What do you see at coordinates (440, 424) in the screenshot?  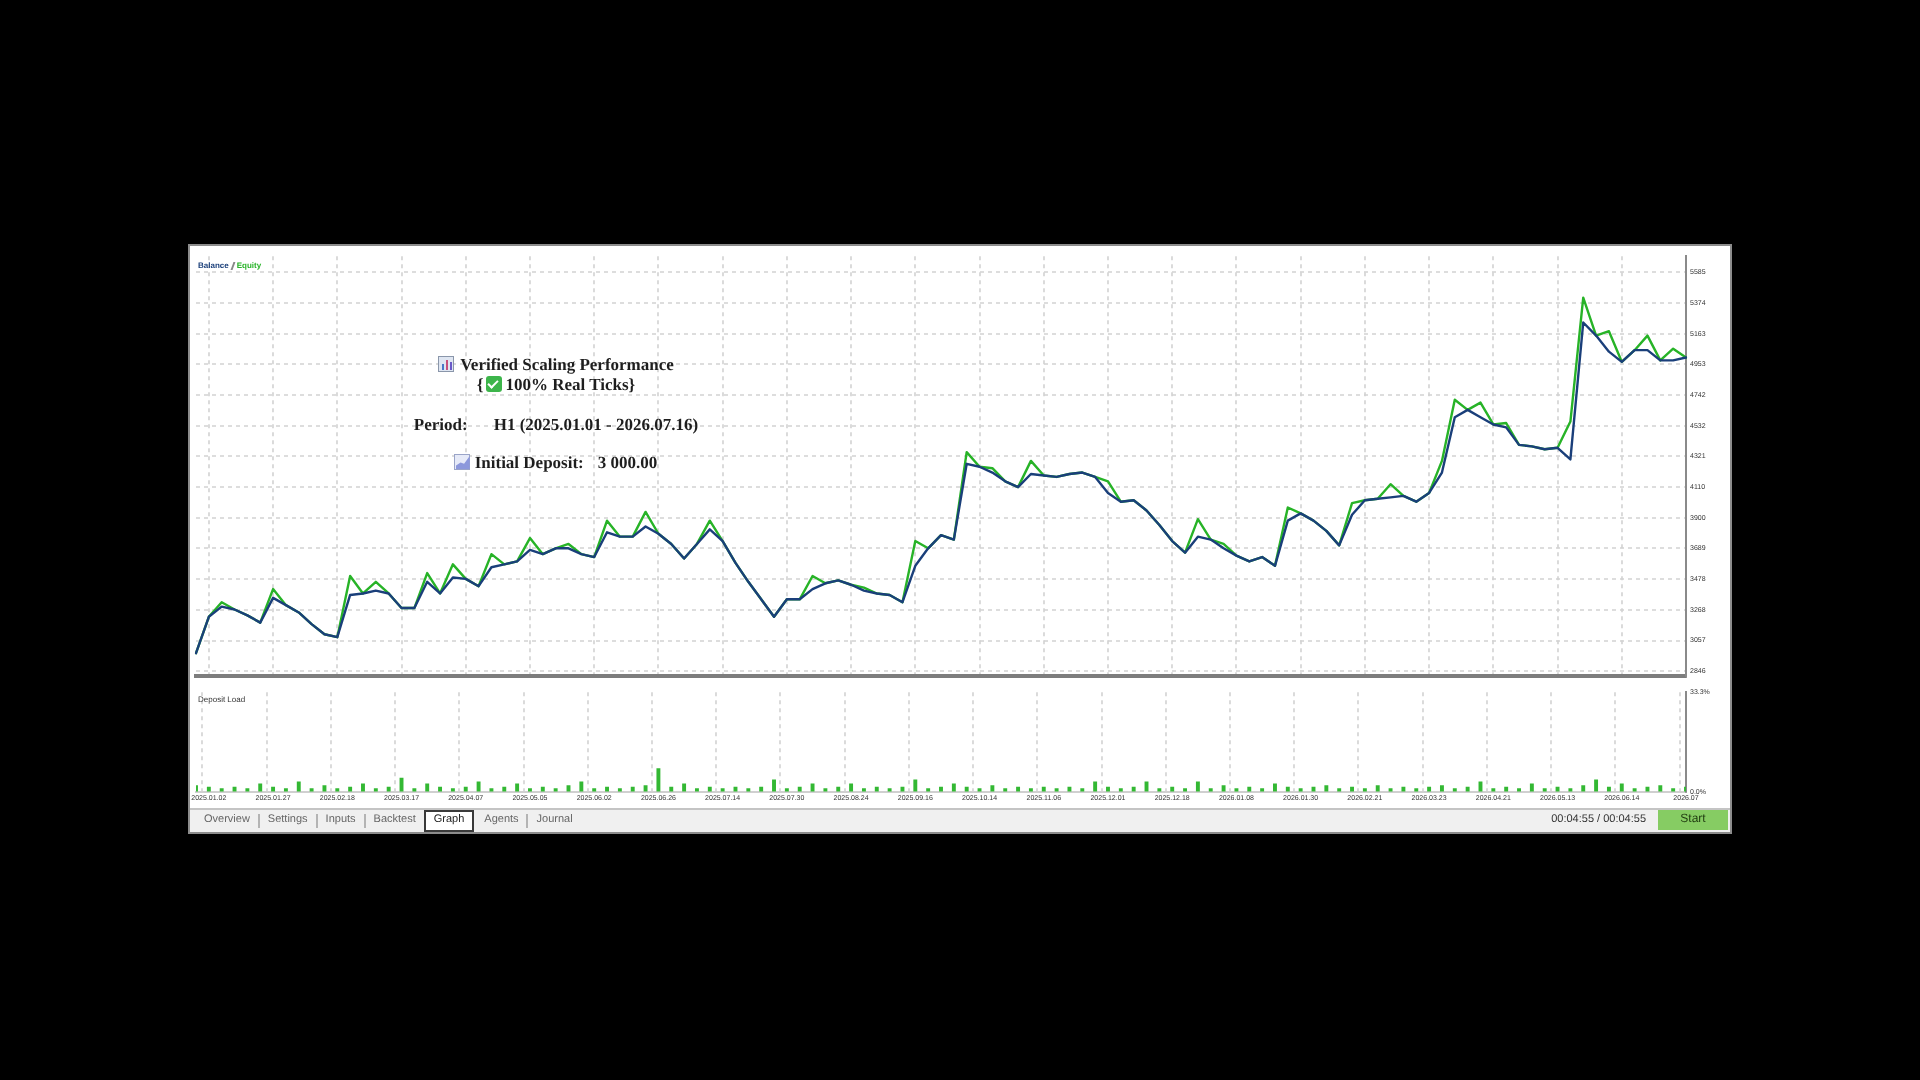 I see `annotation: Period:` at bounding box center [440, 424].